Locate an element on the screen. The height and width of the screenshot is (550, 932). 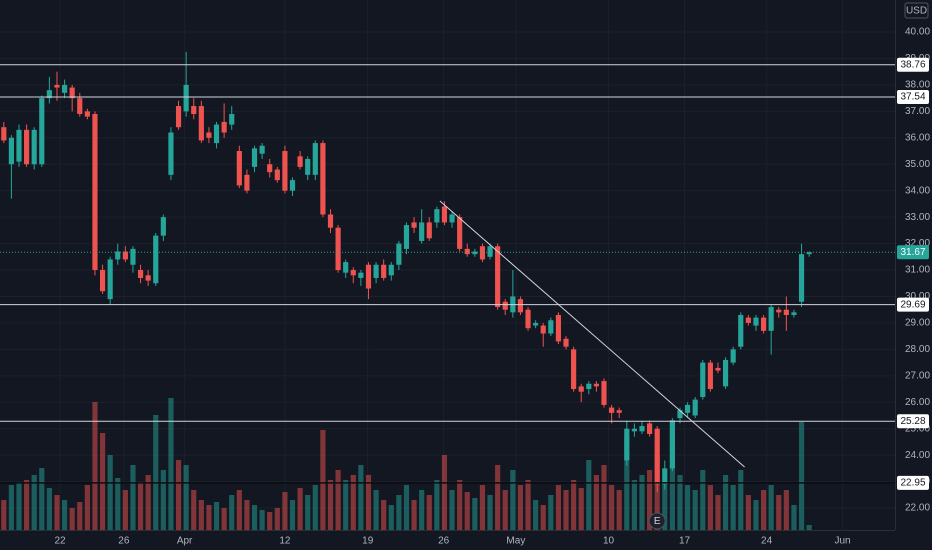
currency-box is located at coordinates (916, 10).